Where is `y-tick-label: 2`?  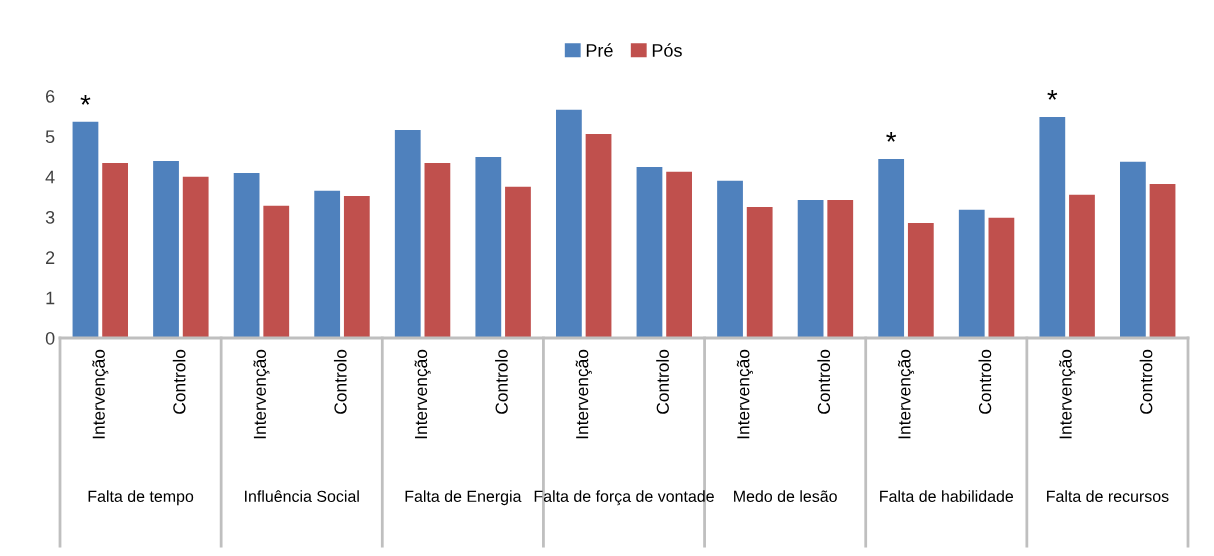 y-tick-label: 2 is located at coordinates (50, 257).